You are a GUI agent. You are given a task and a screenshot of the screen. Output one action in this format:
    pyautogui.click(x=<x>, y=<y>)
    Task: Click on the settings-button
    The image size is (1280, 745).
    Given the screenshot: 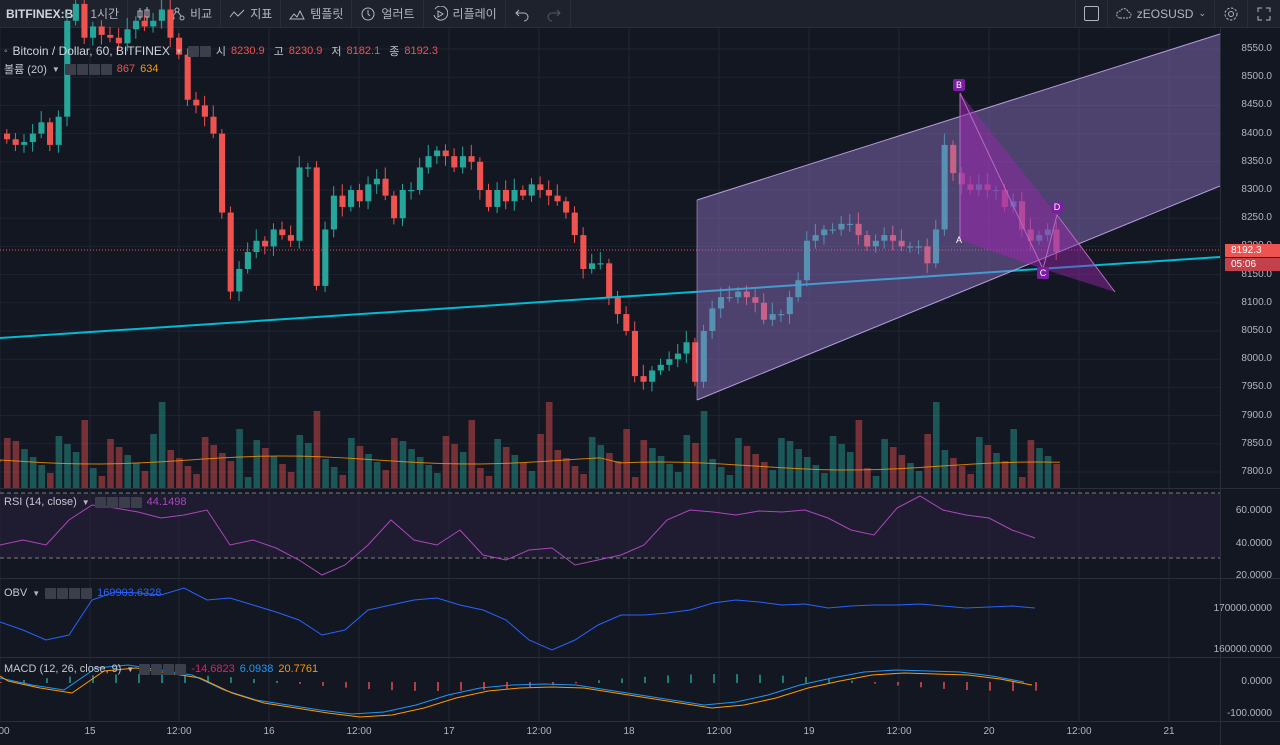 What is the action you would take?
    pyautogui.click(x=1230, y=14)
    